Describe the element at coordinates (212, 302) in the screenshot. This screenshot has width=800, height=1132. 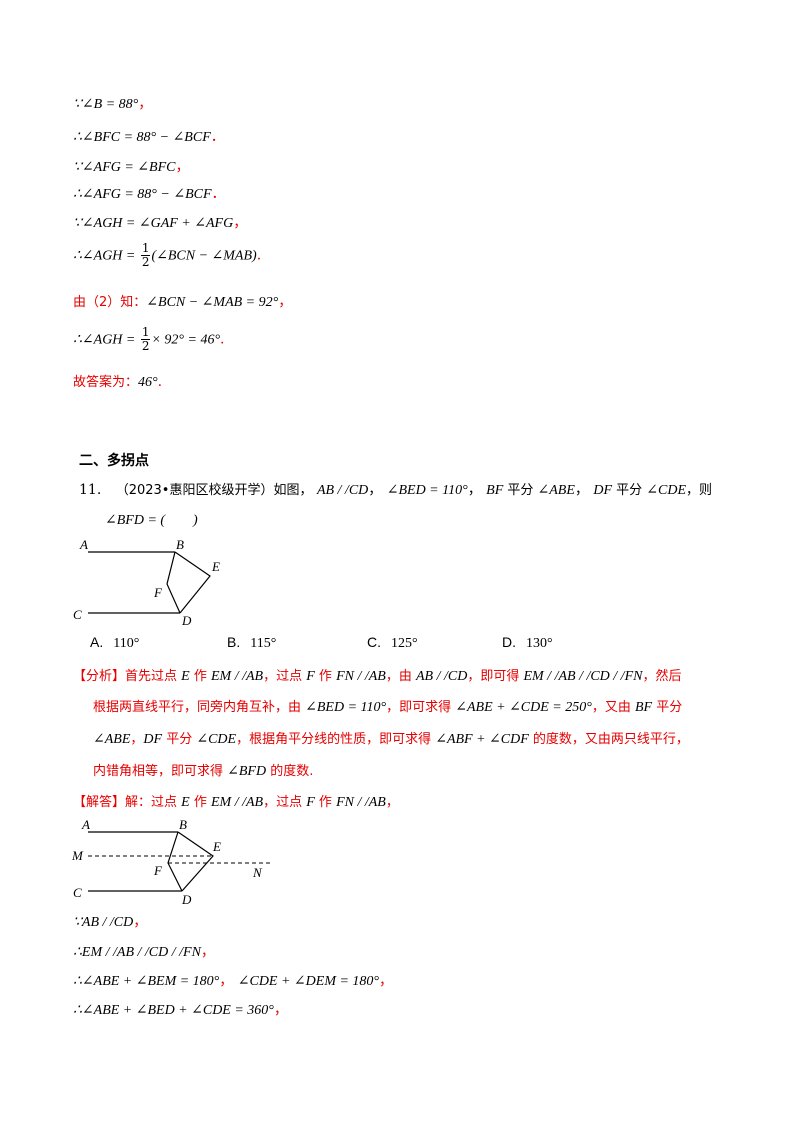
I see `math: ∠BCN − ∠MAB = 92°` at that location.